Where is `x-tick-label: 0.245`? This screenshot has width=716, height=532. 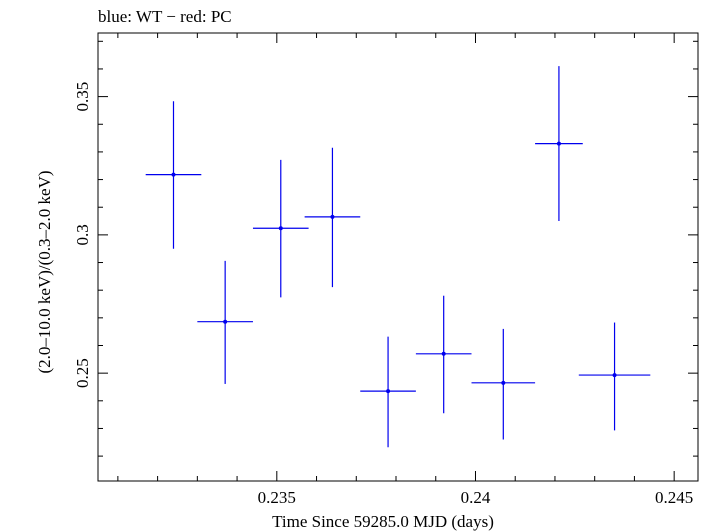
x-tick-label: 0.245 is located at coordinates (674, 497).